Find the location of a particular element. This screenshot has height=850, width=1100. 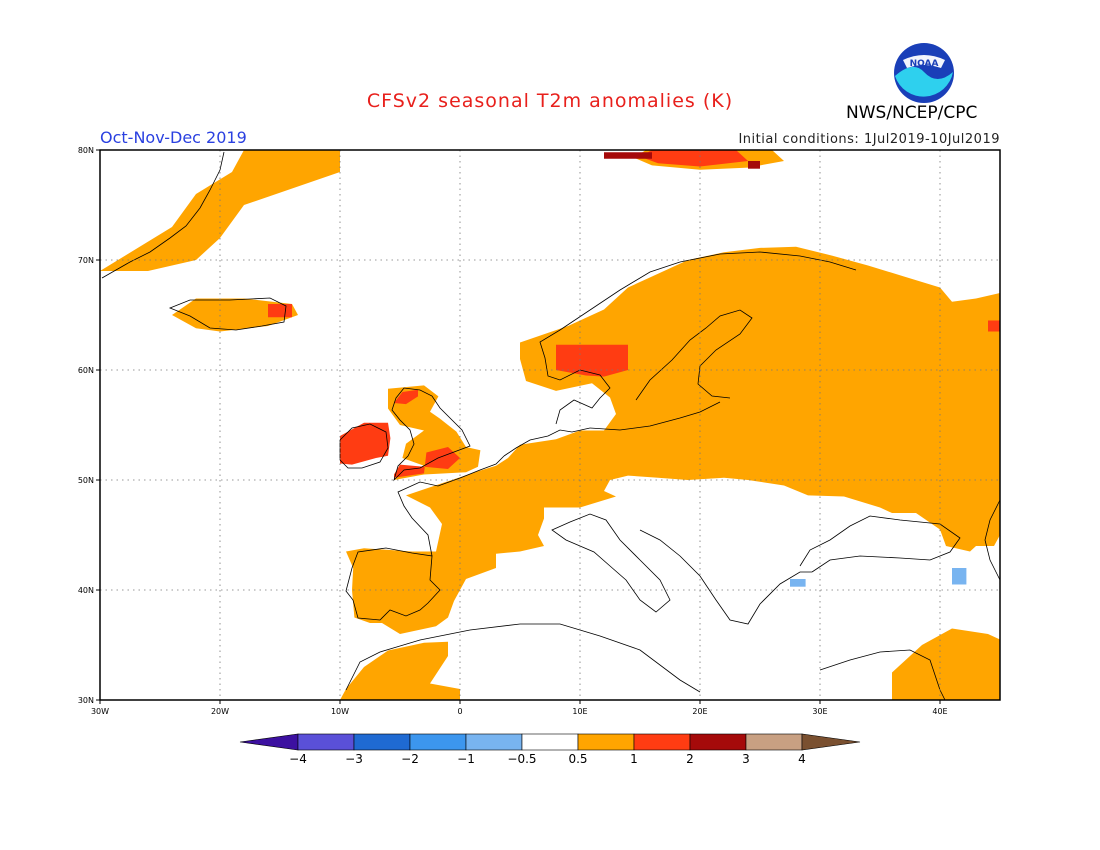

coastline-lowcountries-germany is located at coordinates (547, 442).